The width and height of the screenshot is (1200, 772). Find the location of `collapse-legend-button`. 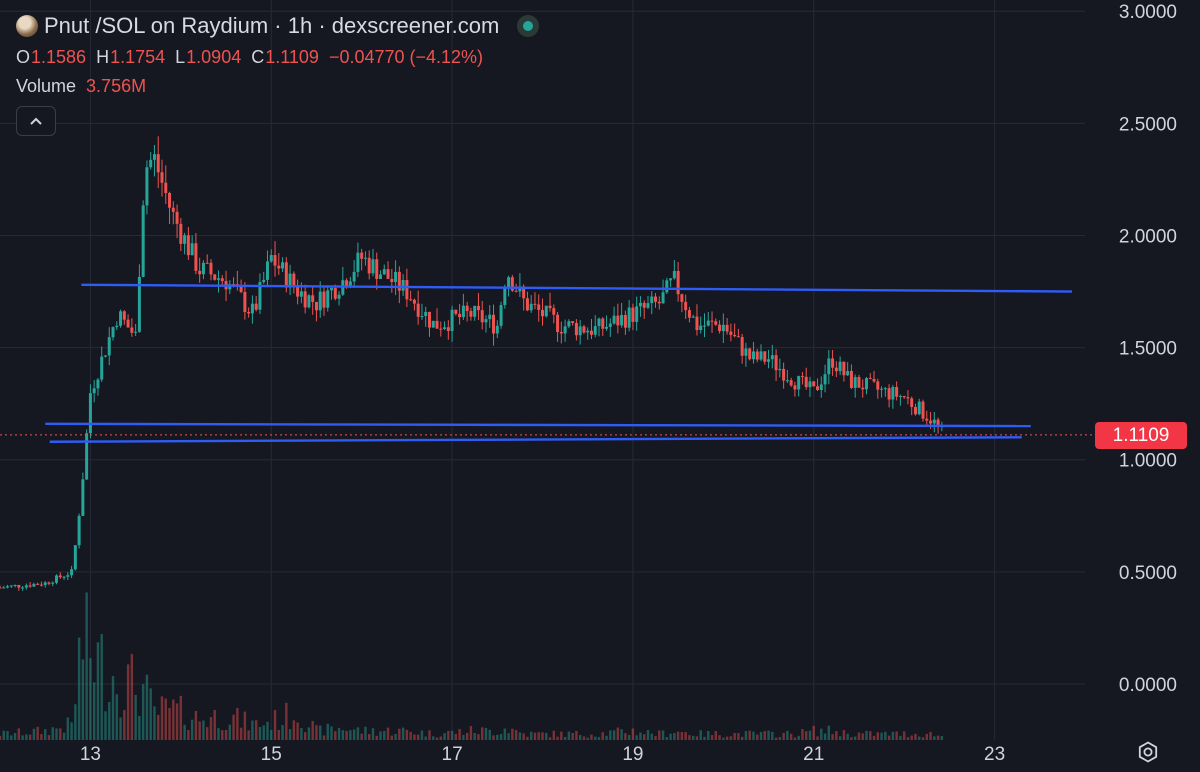

collapse-legend-button is located at coordinates (36, 121).